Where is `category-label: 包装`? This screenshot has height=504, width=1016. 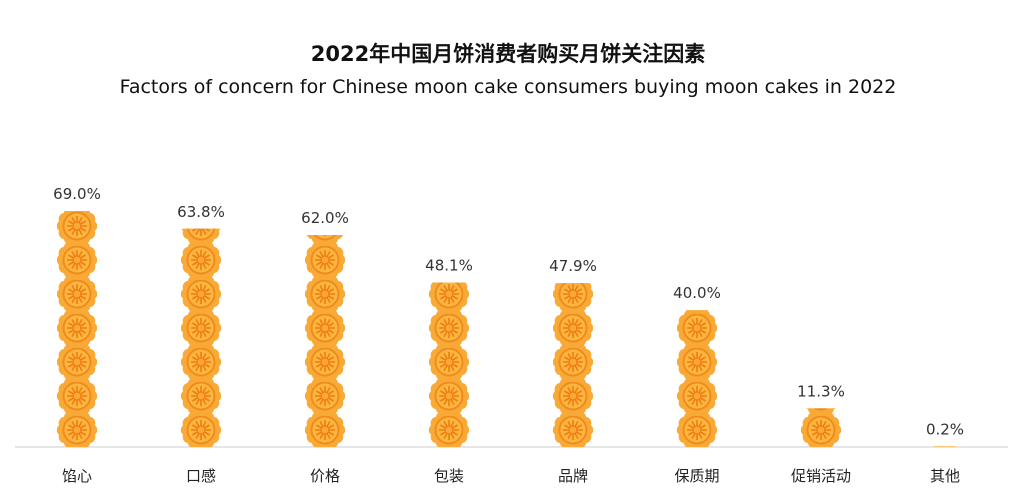 category-label: 包装 is located at coordinates (449, 476).